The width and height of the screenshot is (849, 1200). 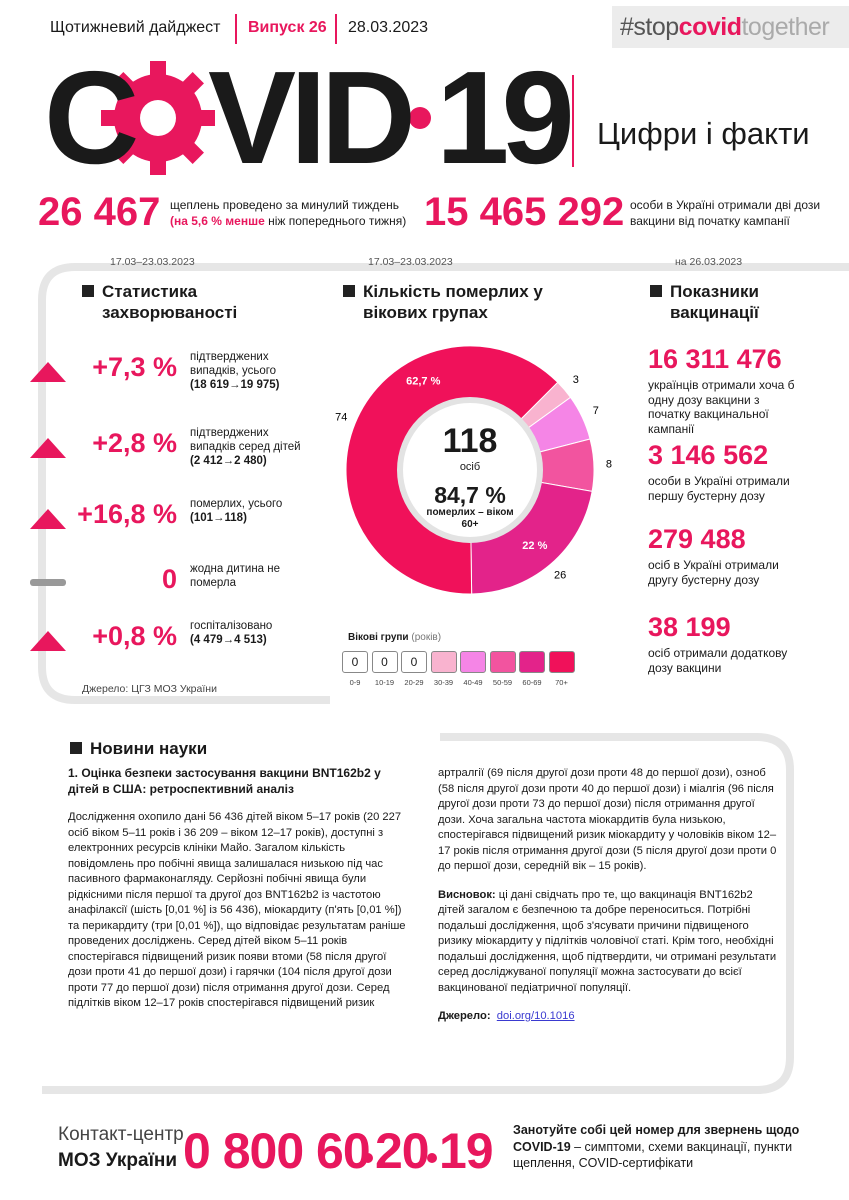 I want to click on summary-value: 15 465 292, so click(x=524, y=212).